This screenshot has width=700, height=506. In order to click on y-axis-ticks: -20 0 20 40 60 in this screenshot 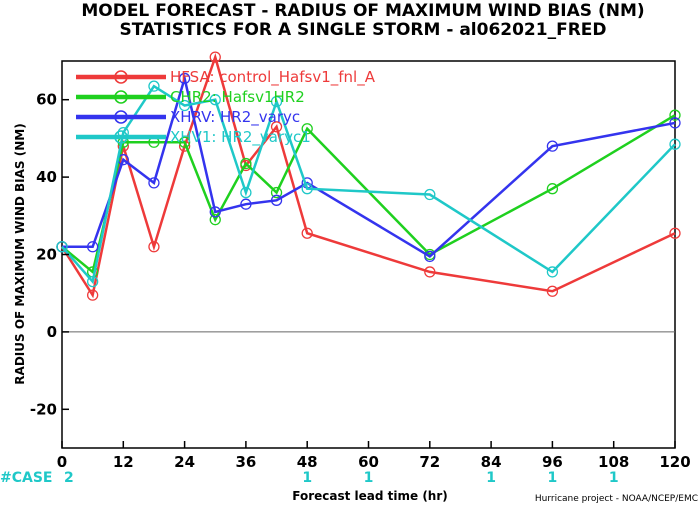, I will do `click(49, 254)`.